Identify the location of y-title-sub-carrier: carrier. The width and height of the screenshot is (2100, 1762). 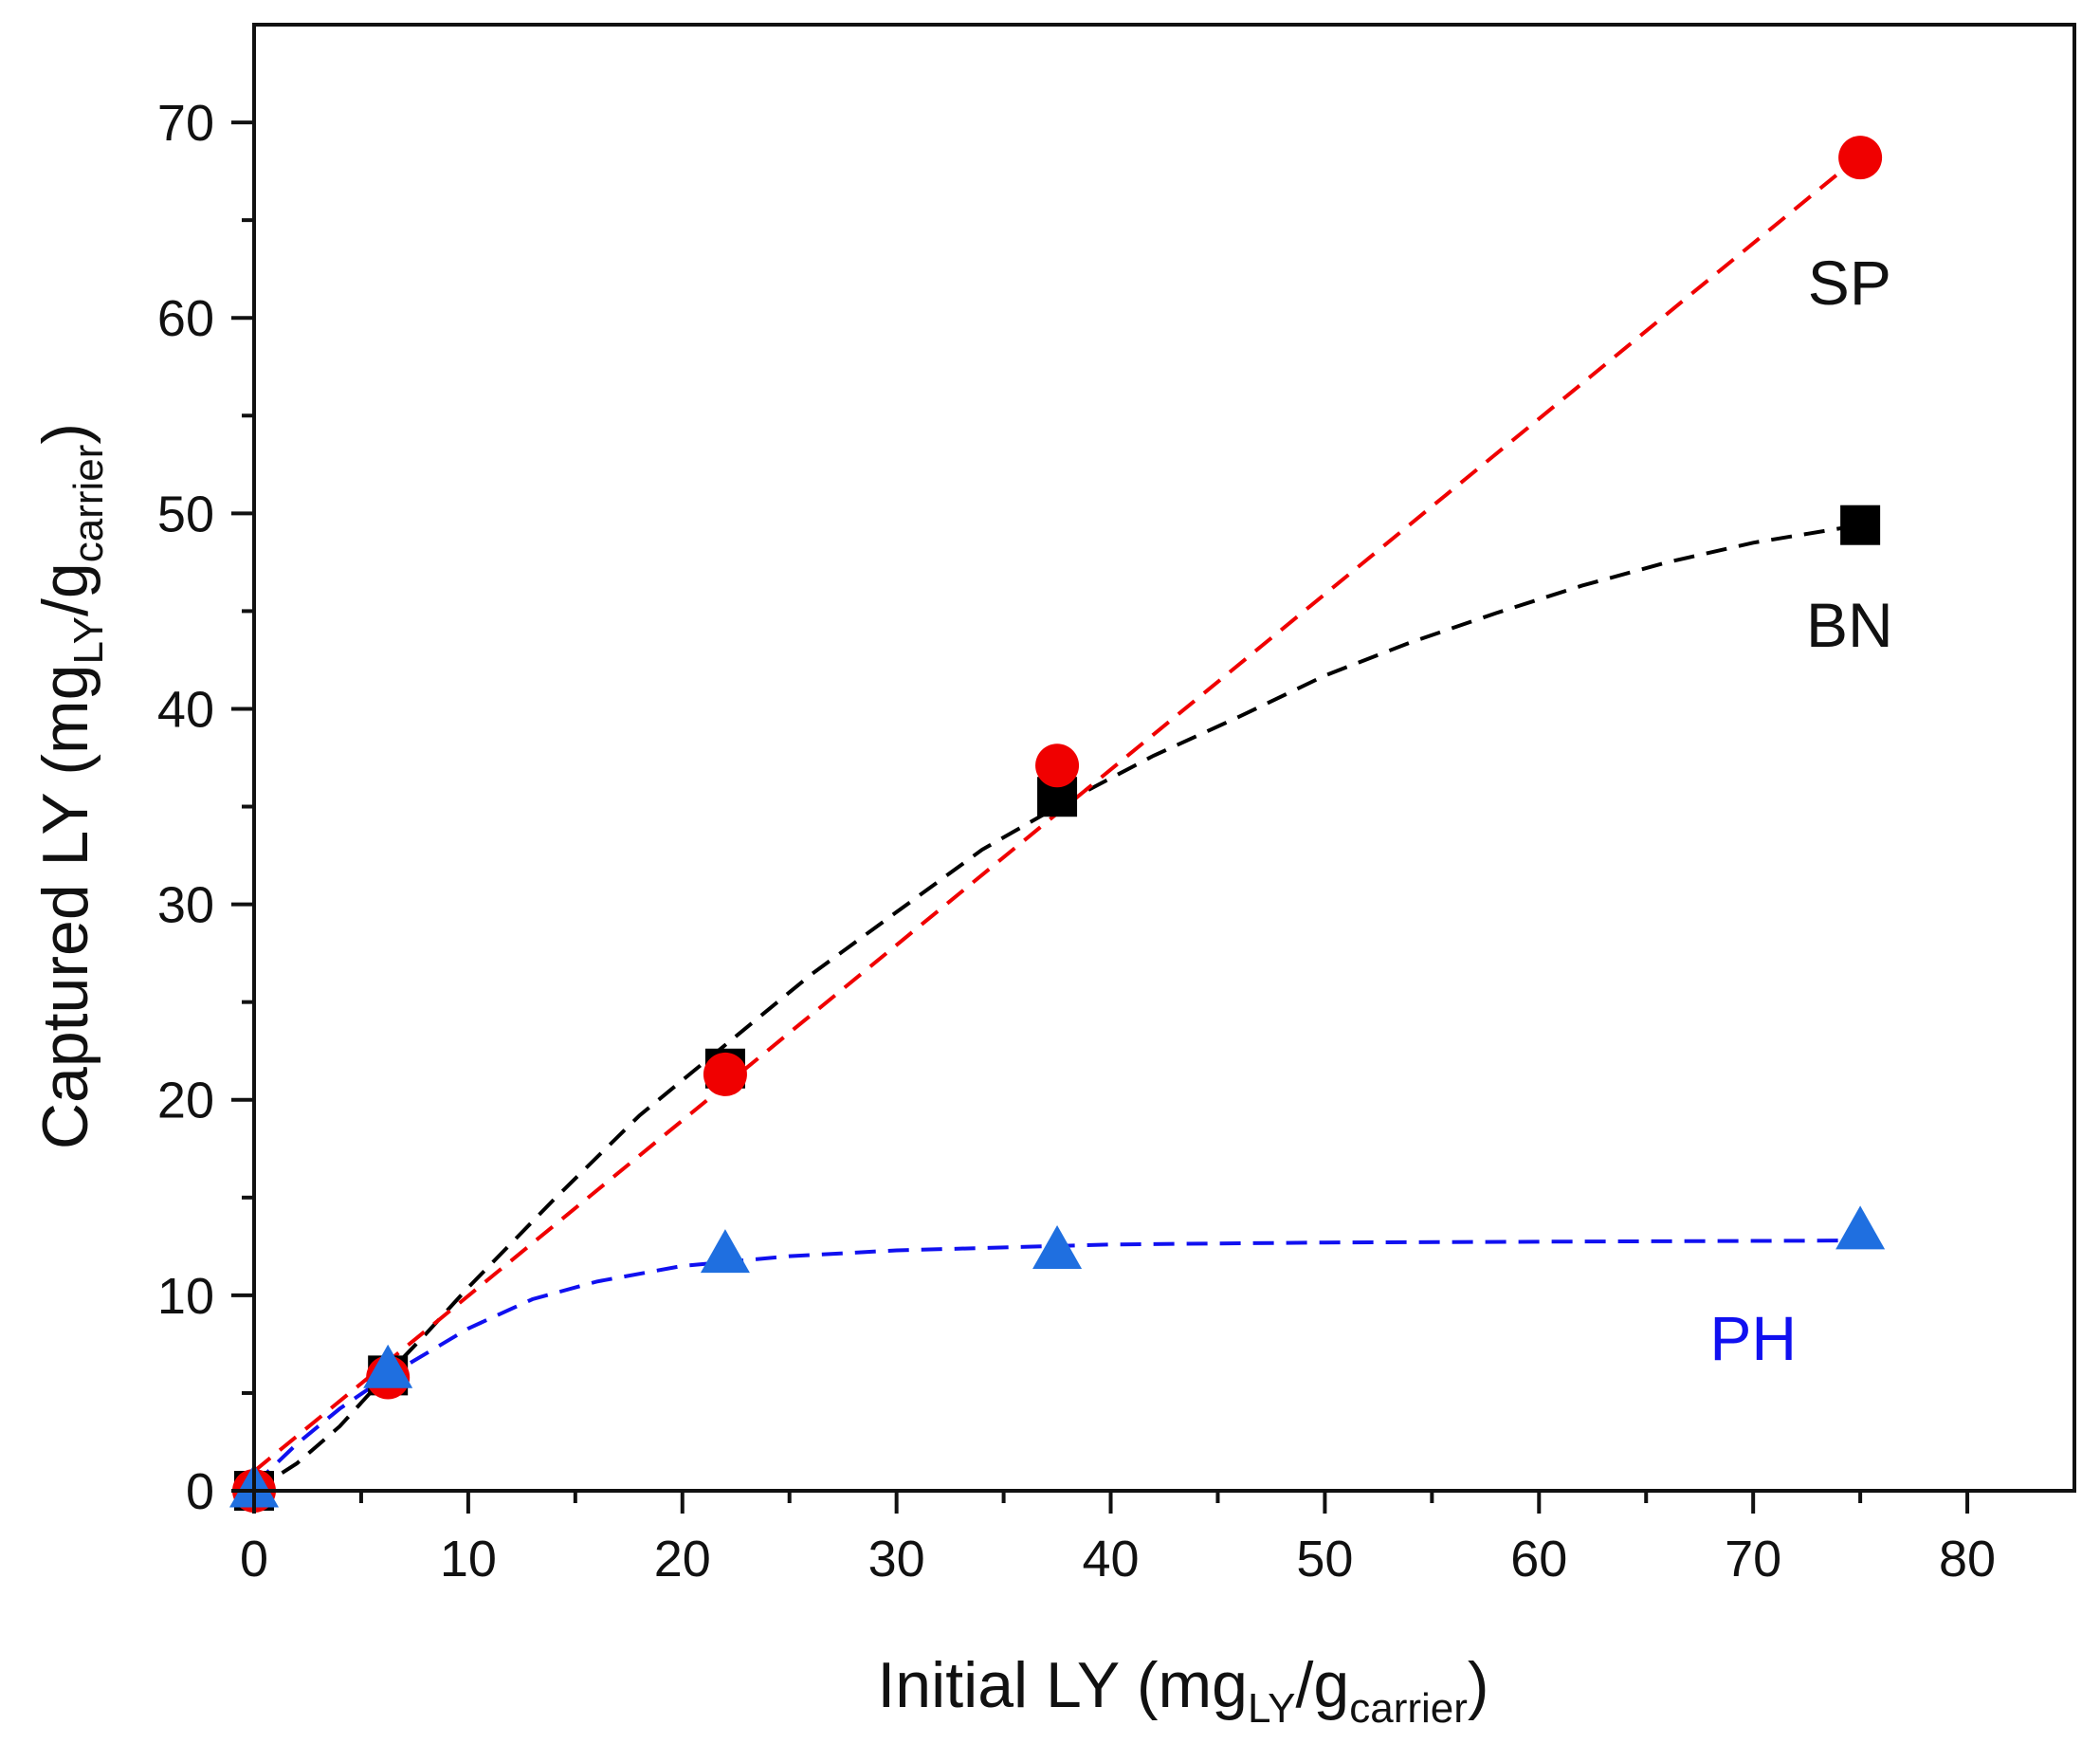
(88, 504).